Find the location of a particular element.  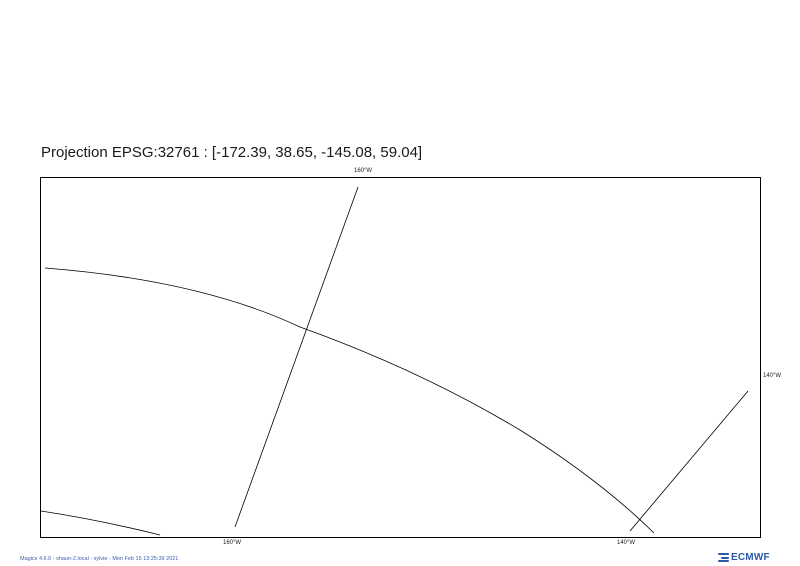

ecmwf-logo-icon is located at coordinates (723, 557).